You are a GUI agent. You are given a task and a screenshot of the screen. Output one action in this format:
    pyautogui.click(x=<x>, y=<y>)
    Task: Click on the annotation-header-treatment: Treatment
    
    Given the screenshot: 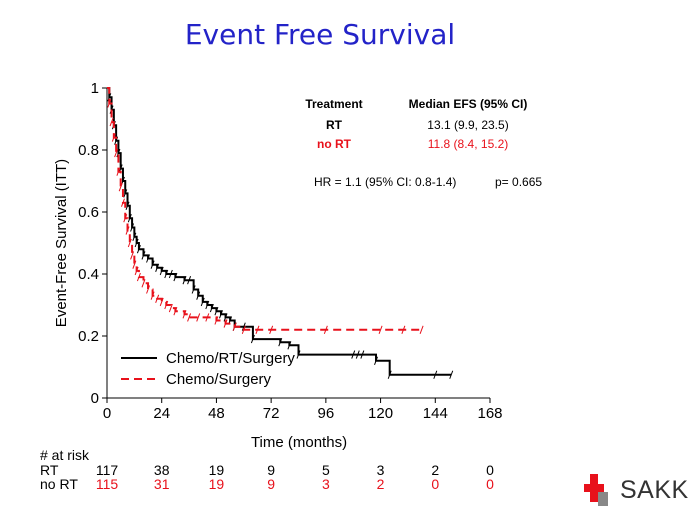 What is the action you would take?
    pyautogui.click(x=333, y=104)
    